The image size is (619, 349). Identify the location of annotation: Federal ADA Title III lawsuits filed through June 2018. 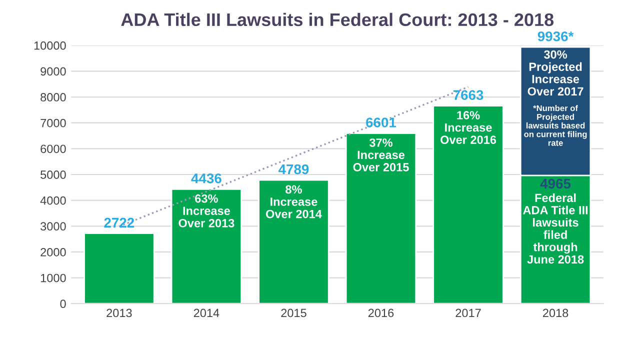
(555, 228).